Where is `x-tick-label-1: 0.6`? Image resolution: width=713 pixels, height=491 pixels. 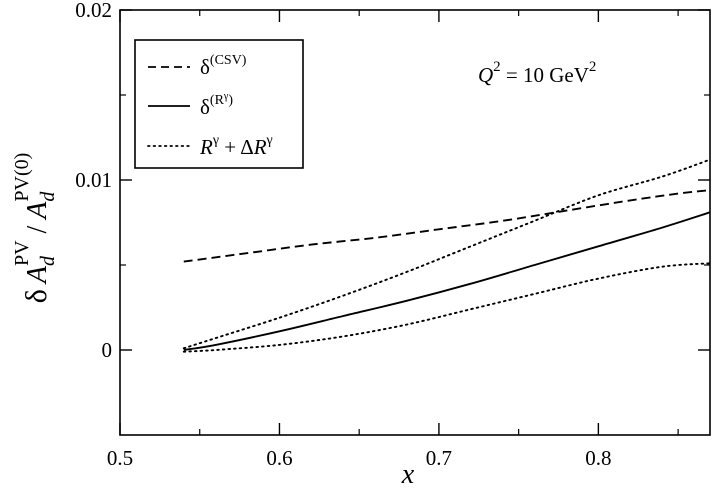
x-tick-label-1: 0.6 is located at coordinates (279, 458).